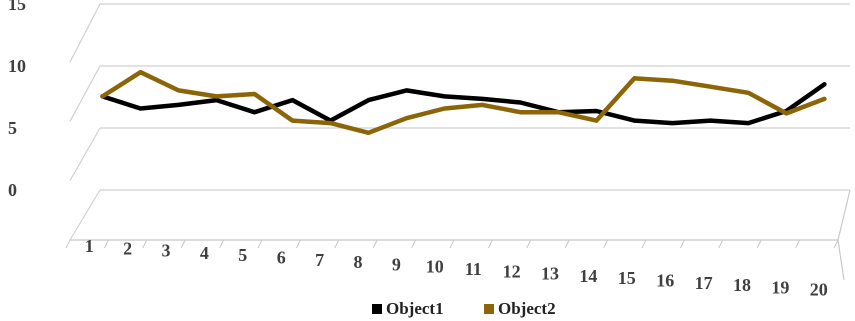  Describe the element at coordinates (780, 287) in the screenshot. I see `x-tick-label: 19` at that location.